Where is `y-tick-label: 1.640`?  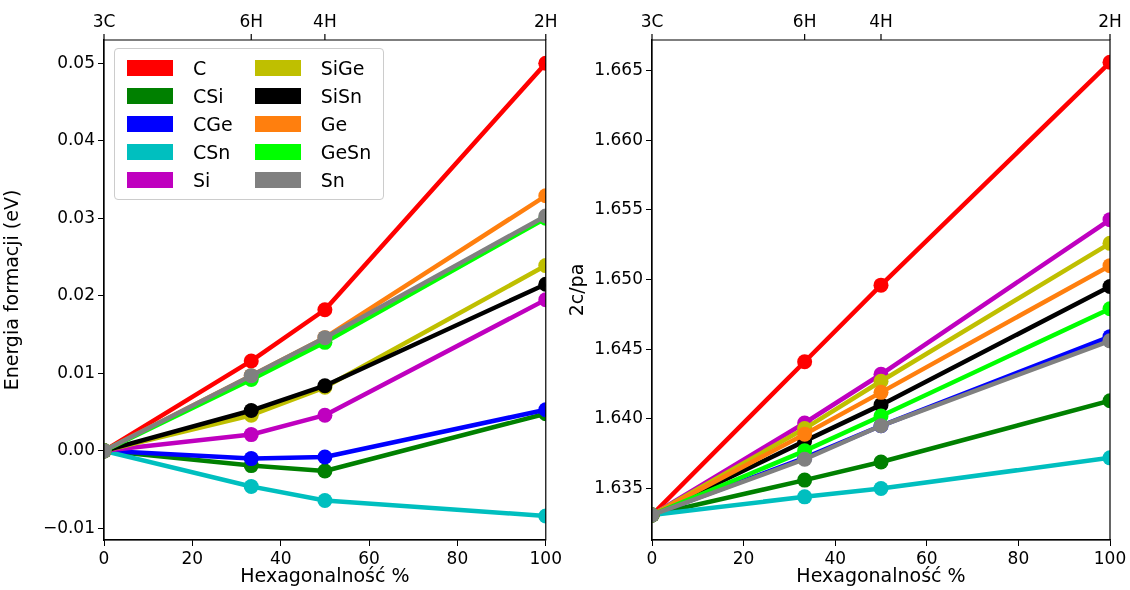 y-tick-label: 1.640 is located at coordinates (618, 417).